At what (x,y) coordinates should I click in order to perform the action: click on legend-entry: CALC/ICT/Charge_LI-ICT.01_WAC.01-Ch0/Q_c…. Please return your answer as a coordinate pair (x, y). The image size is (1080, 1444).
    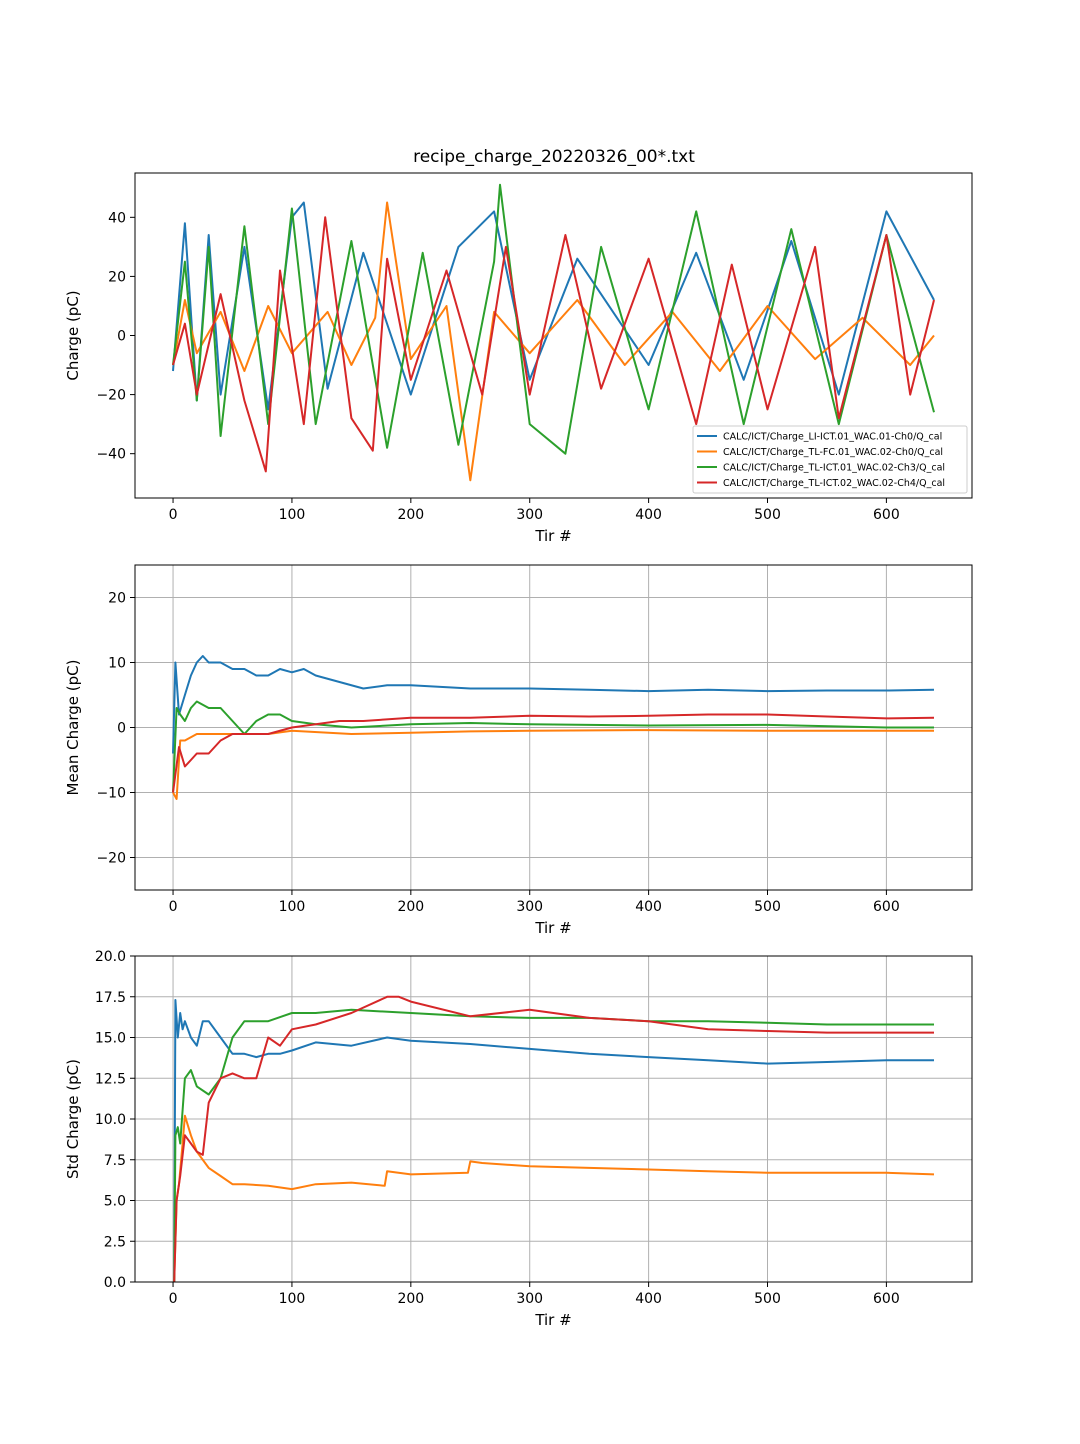
    Looking at the image, I should click on (832, 437).